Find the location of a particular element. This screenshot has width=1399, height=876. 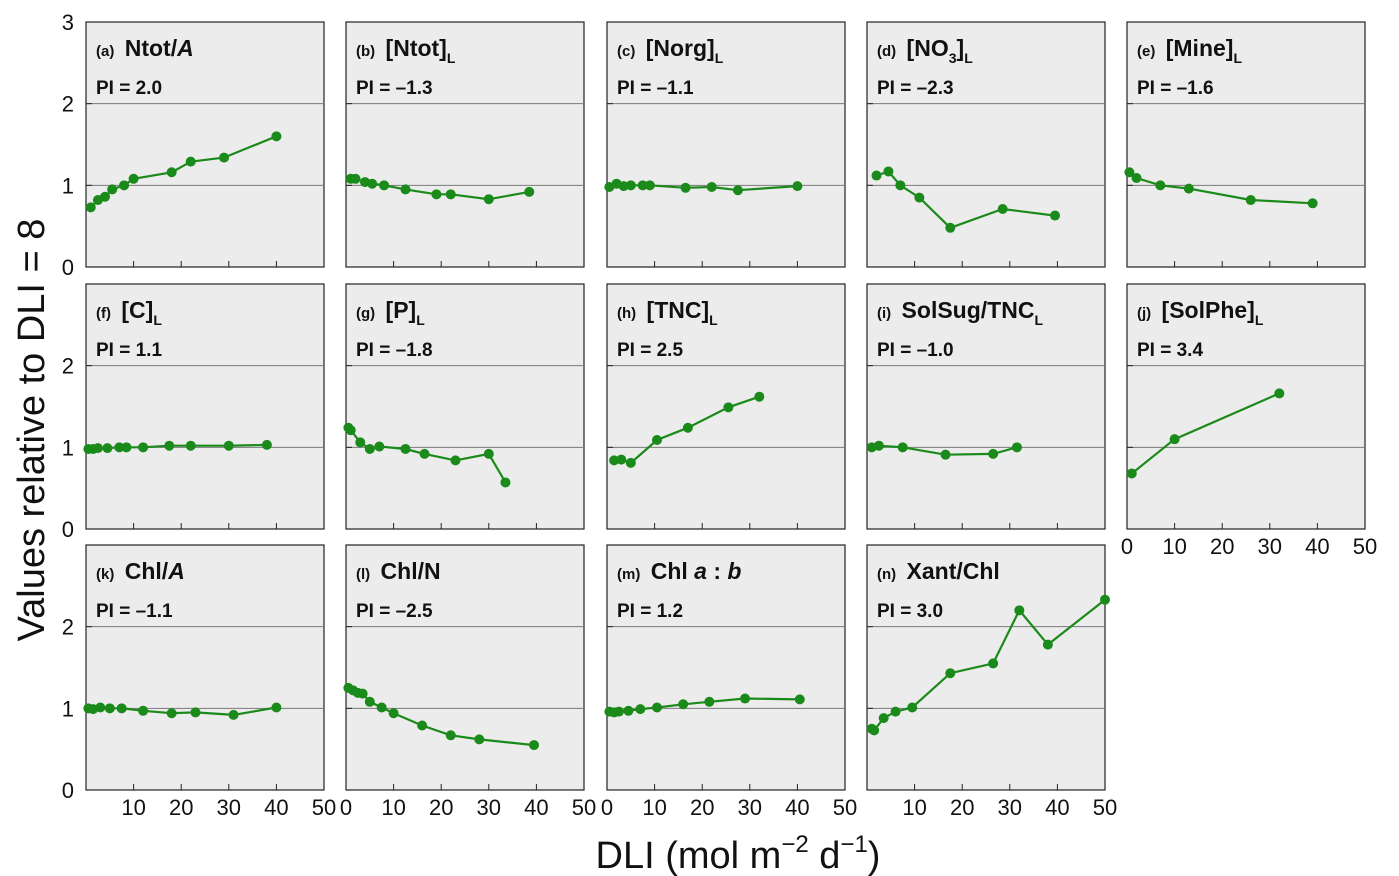

y-tick-label: 0 is located at coordinates (68, 267).